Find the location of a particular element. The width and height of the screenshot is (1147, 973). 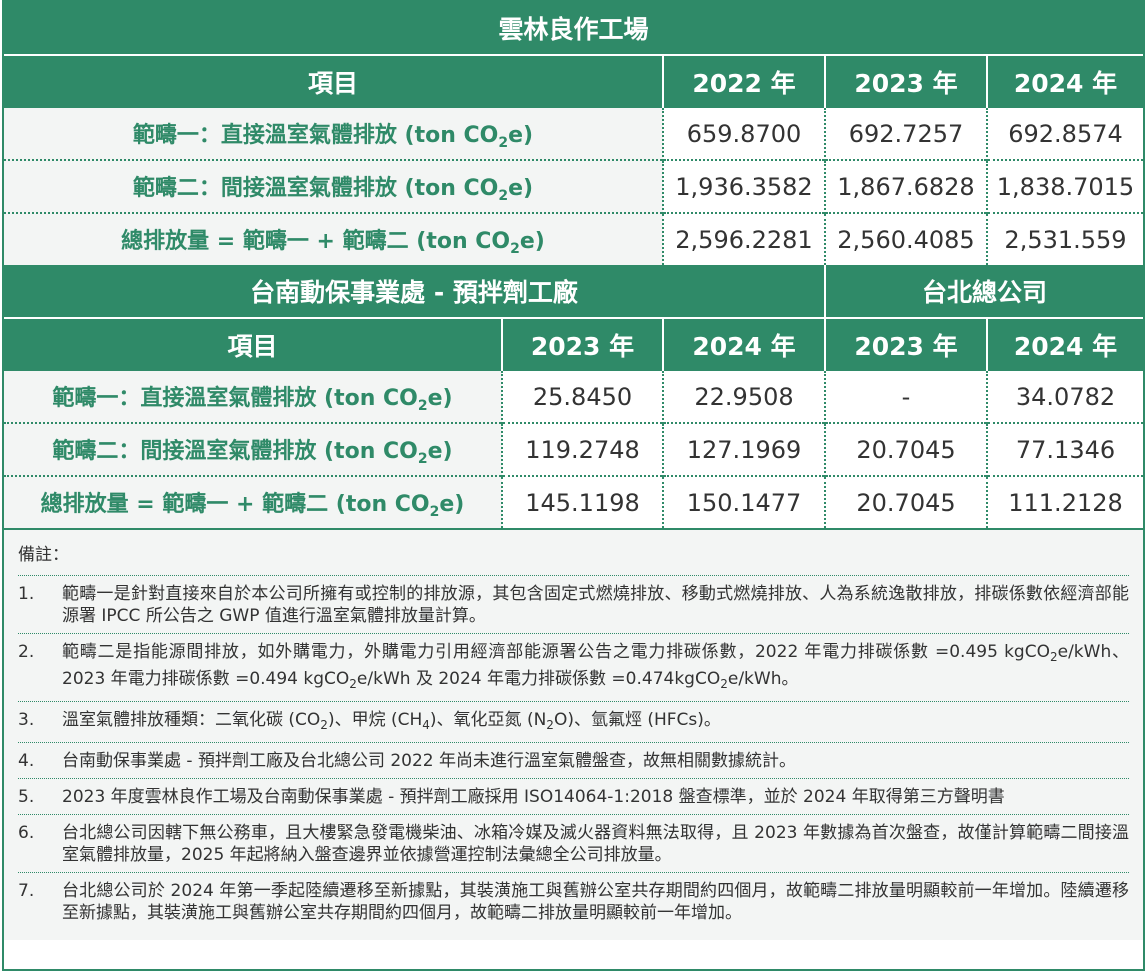

cell-value: - is located at coordinates (906, 397).